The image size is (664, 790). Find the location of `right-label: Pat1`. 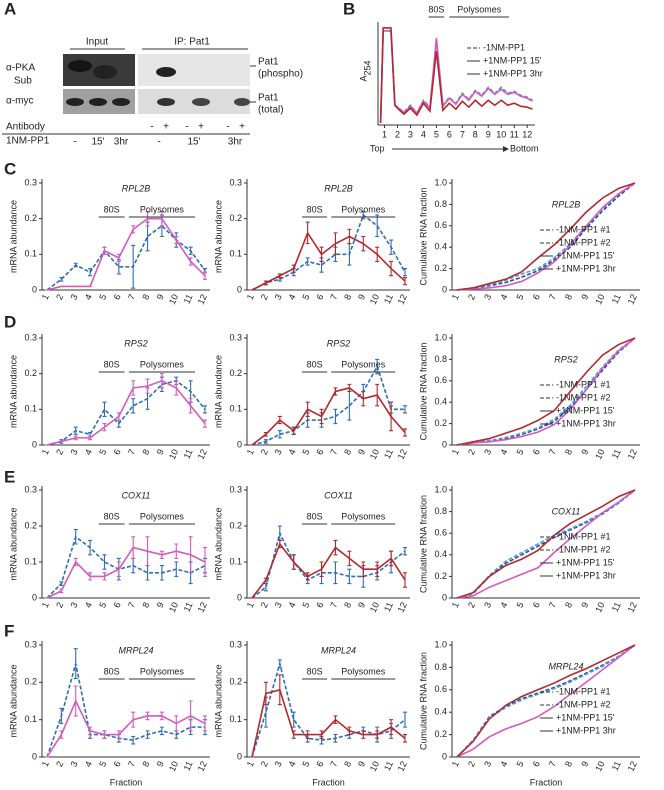

right-label: Pat1 is located at coordinates (268, 62).